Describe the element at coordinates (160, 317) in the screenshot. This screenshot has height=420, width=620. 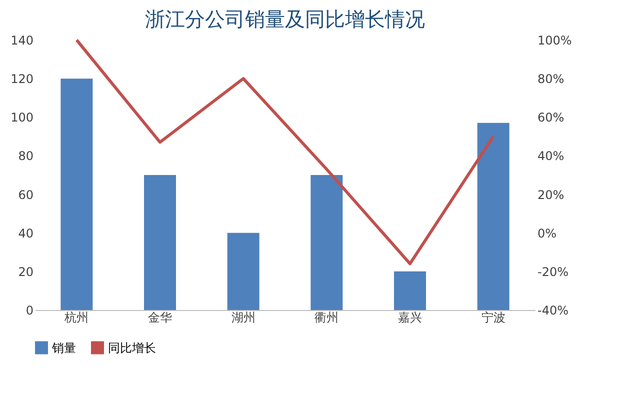
I see `x-tick-label: 金华` at that location.